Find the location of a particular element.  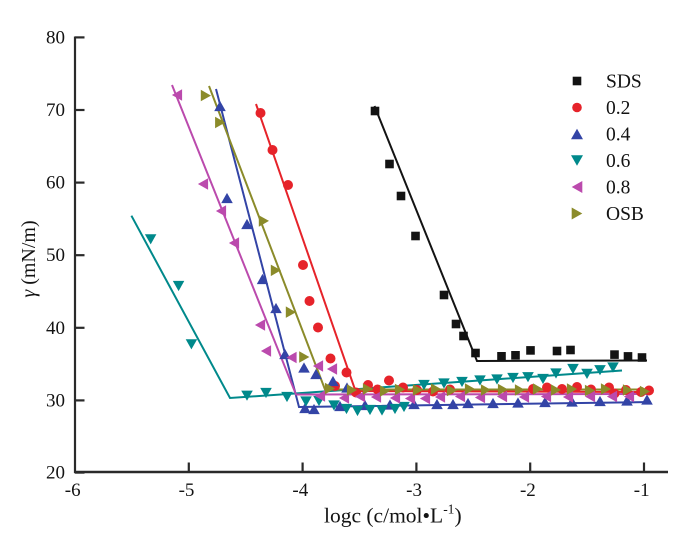

svg-text: 0.2 is located at coordinates (618, 108).